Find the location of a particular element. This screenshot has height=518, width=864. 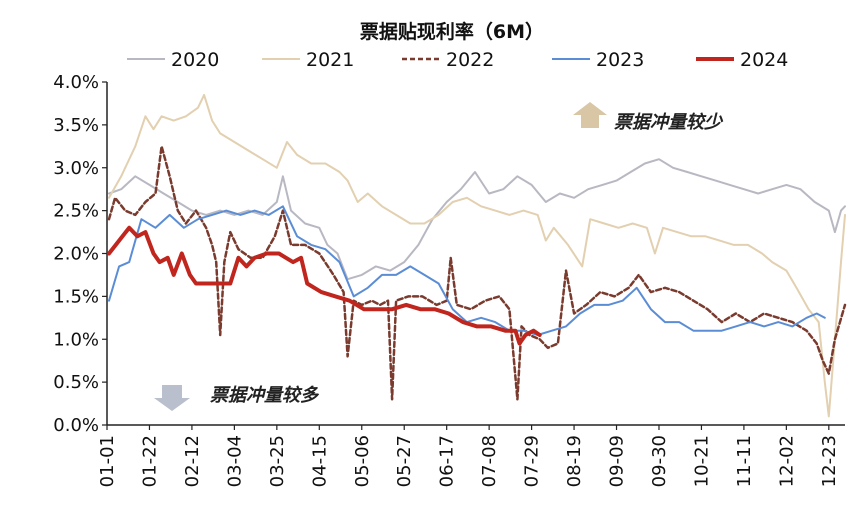

x-tick-label: 09-09 is located at coordinates (617, 461).